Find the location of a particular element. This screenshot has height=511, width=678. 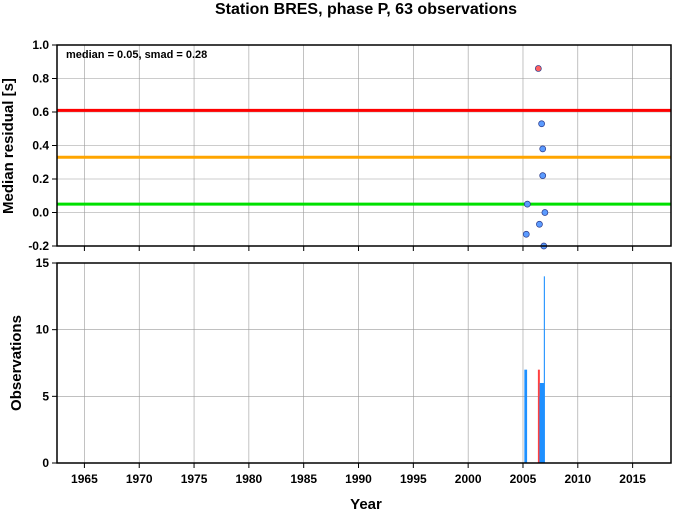

observations-x-tick-label: 1970 is located at coordinates (139, 479).